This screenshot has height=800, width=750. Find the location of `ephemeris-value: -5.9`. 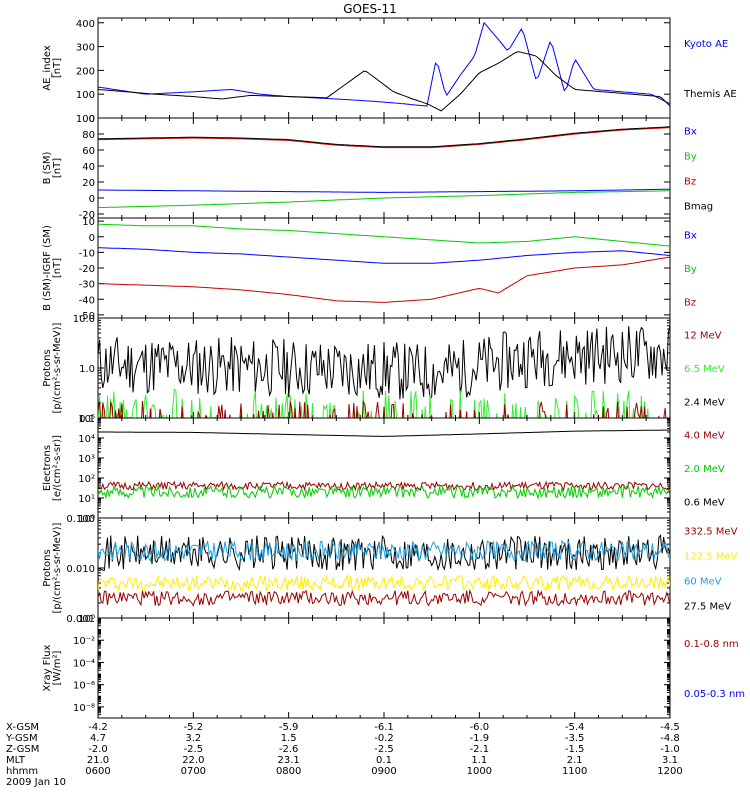

ephemeris-value: -5.9 is located at coordinates (289, 727).